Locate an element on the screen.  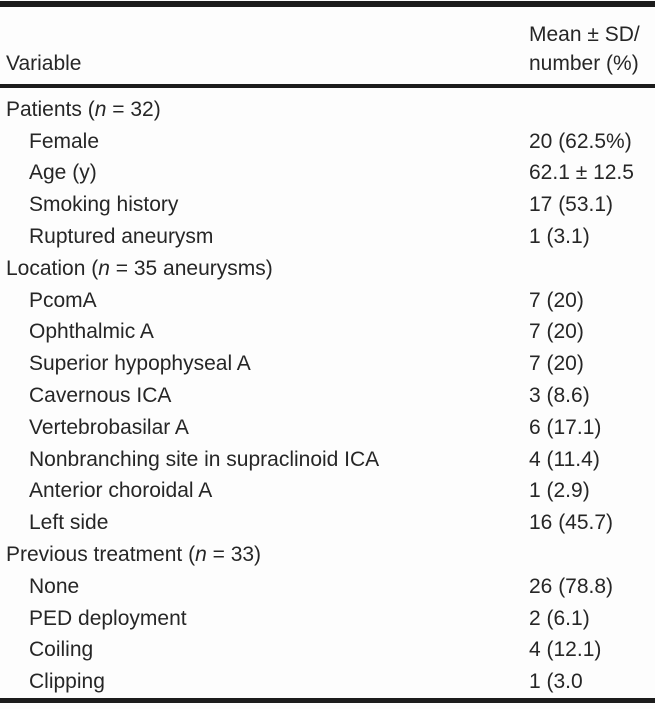
table-row: Location (n = 35 aneurysms) is located at coordinates (327, 269).